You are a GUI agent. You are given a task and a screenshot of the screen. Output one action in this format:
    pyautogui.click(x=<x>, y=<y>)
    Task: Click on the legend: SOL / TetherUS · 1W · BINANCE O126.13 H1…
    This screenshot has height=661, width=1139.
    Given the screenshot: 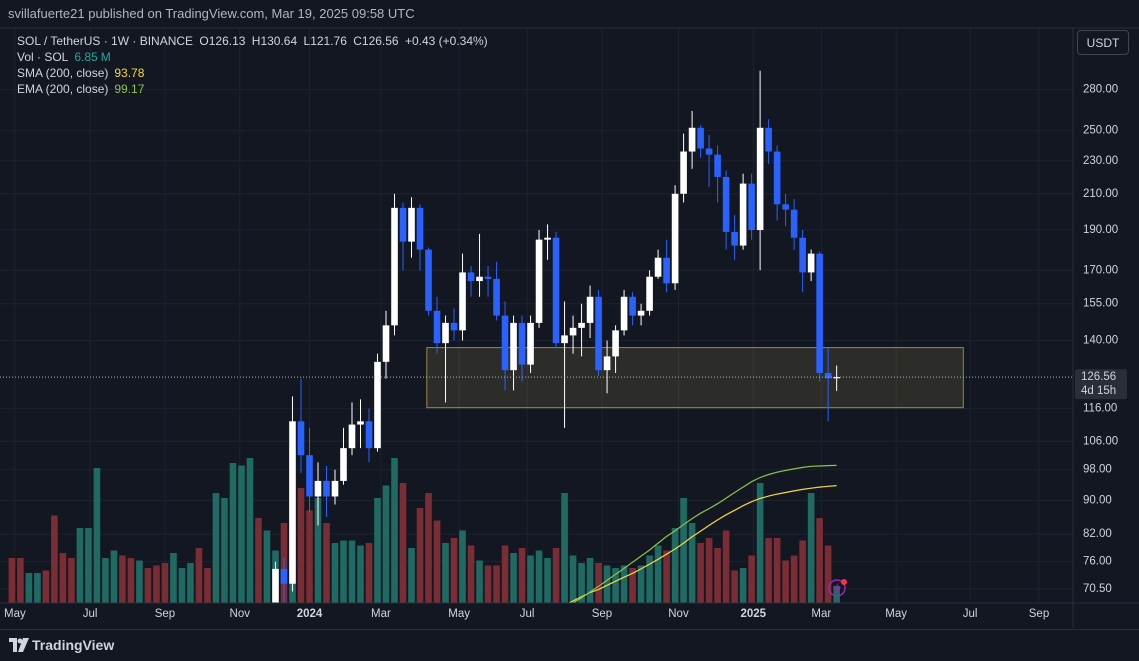 What is the action you would take?
    pyautogui.click(x=254, y=65)
    